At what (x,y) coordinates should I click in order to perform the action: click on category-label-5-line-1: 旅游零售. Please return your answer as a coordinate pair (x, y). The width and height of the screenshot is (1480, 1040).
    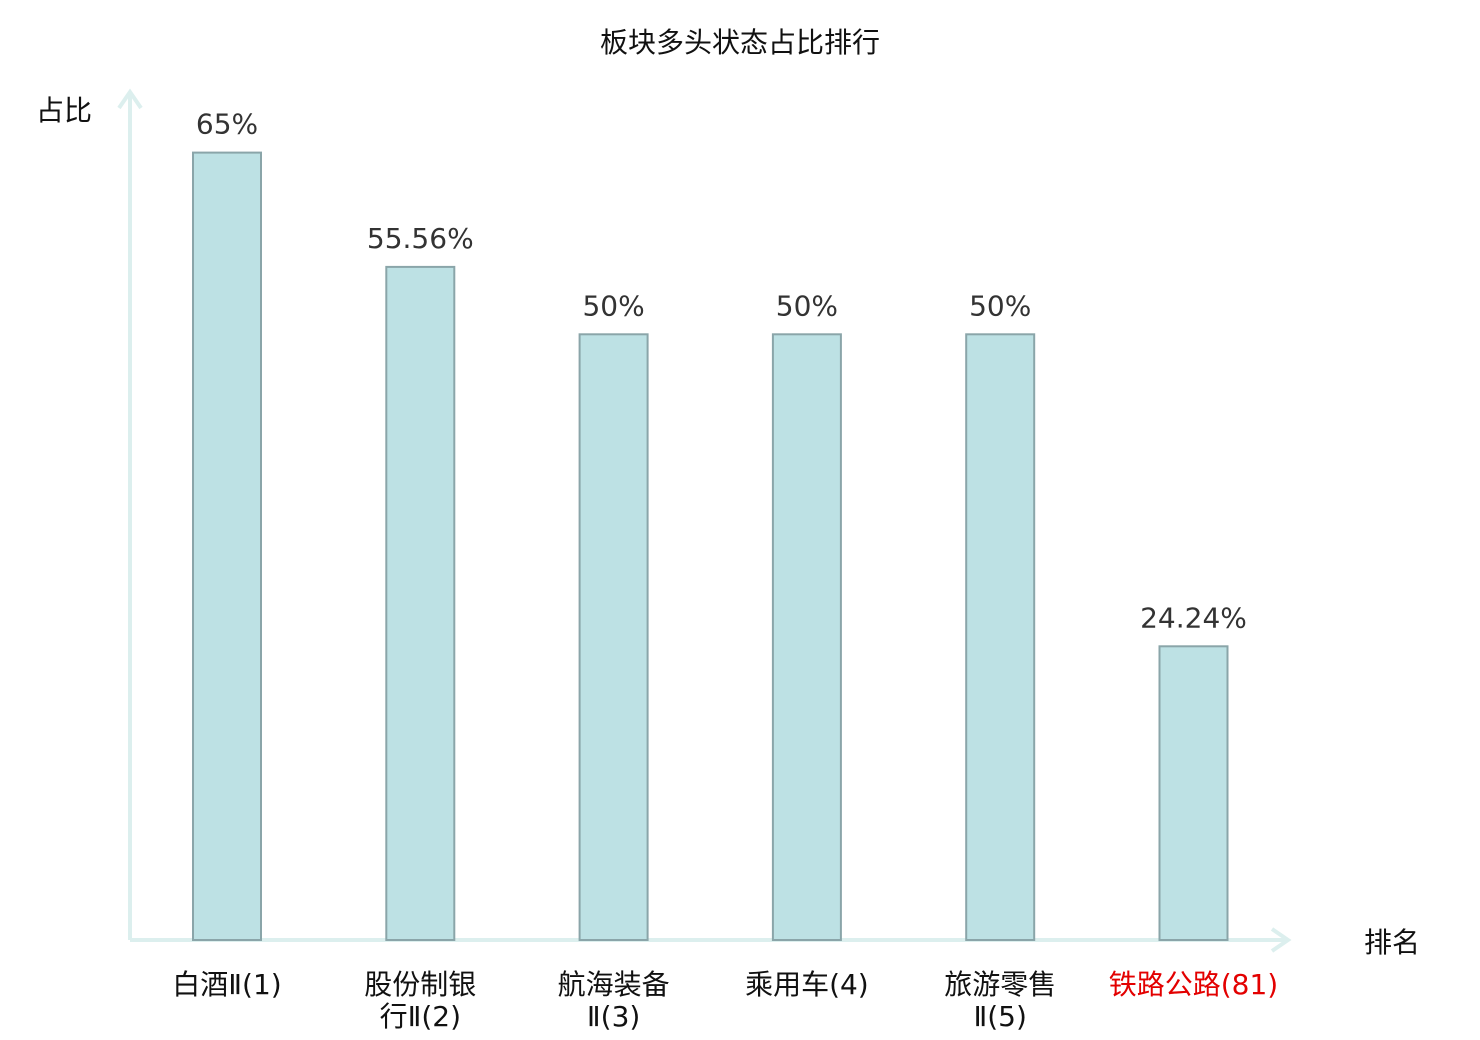
    Looking at the image, I should click on (1000, 984).